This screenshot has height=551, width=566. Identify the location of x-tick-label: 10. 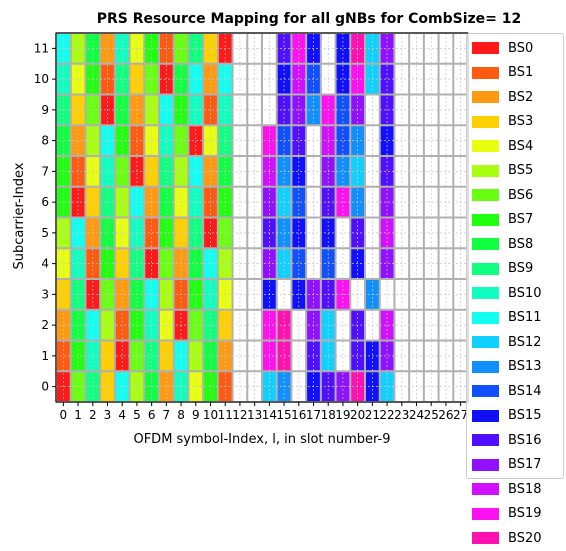
(210, 415).